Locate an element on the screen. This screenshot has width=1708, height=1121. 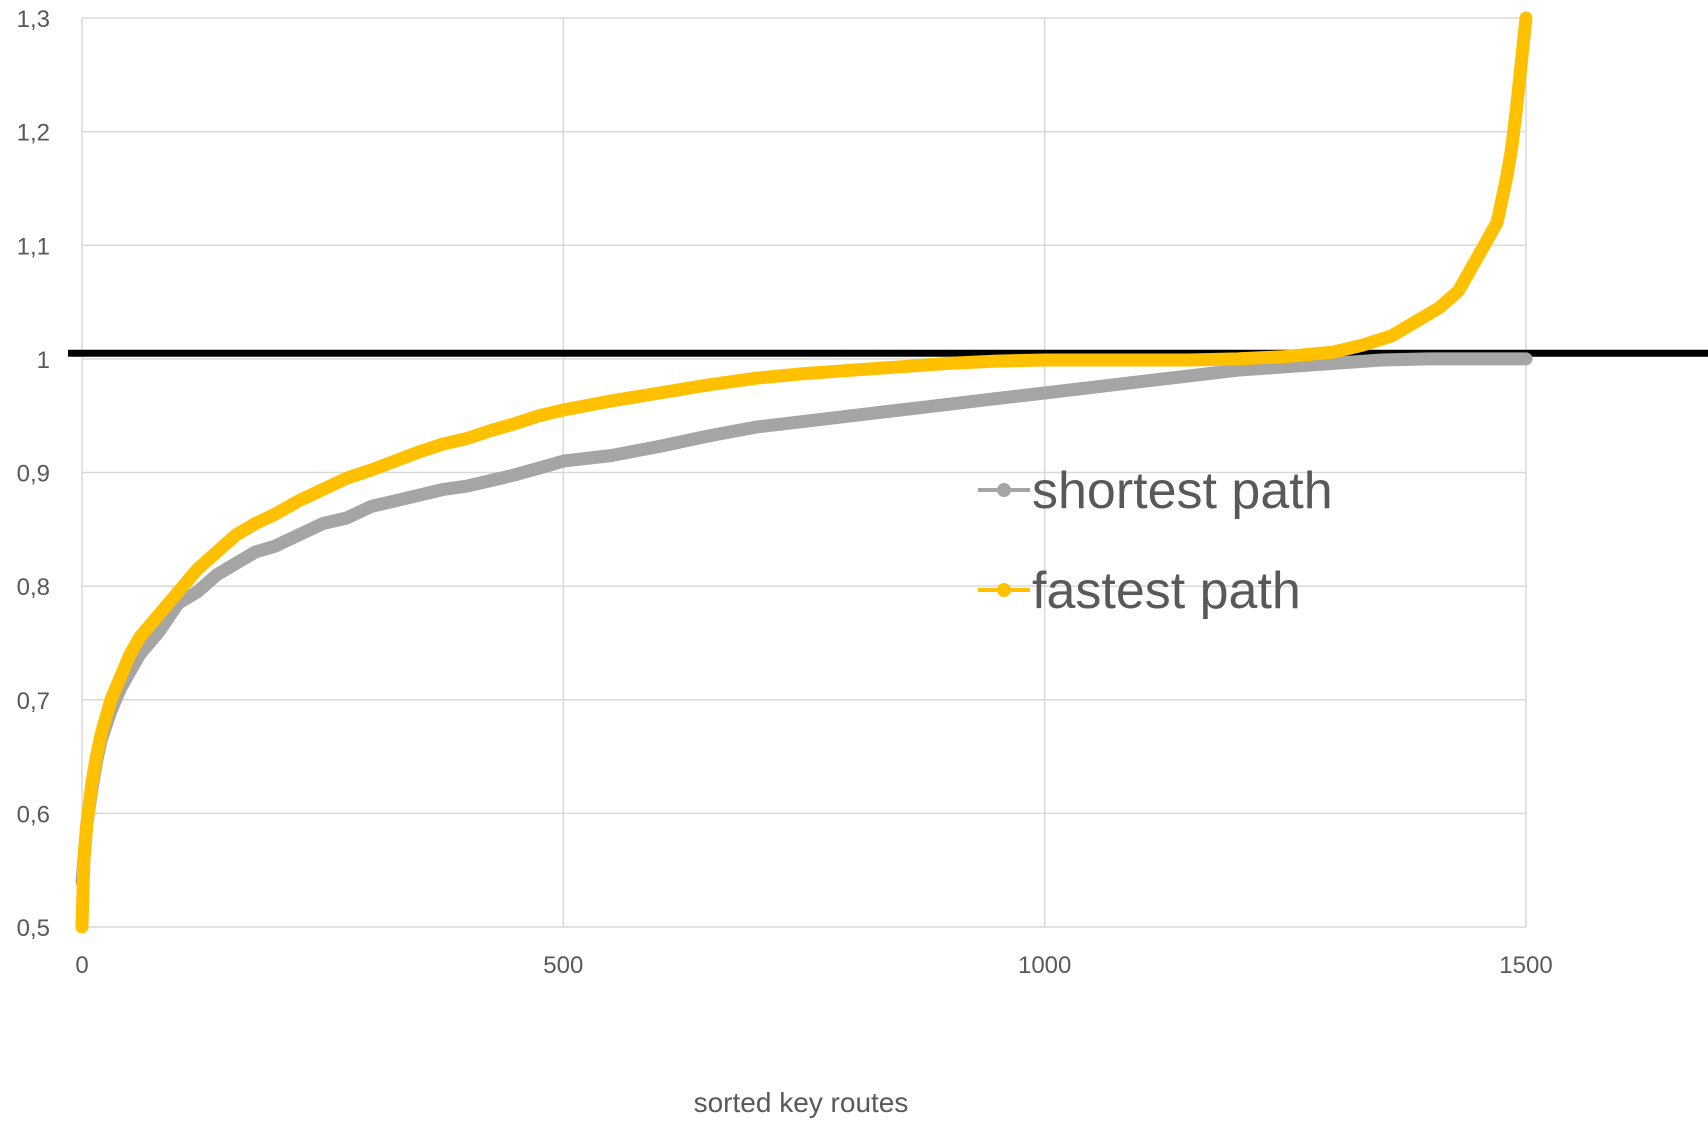
x-tick-label: 0 is located at coordinates (81, 965).